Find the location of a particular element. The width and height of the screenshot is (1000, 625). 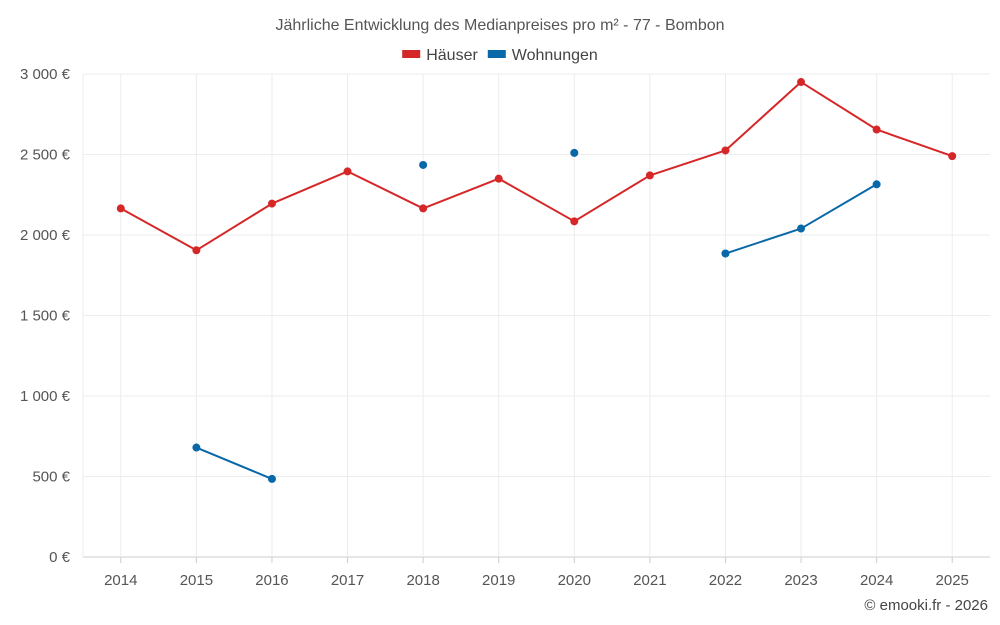

x-tick-label: 2019 is located at coordinates (498, 580).